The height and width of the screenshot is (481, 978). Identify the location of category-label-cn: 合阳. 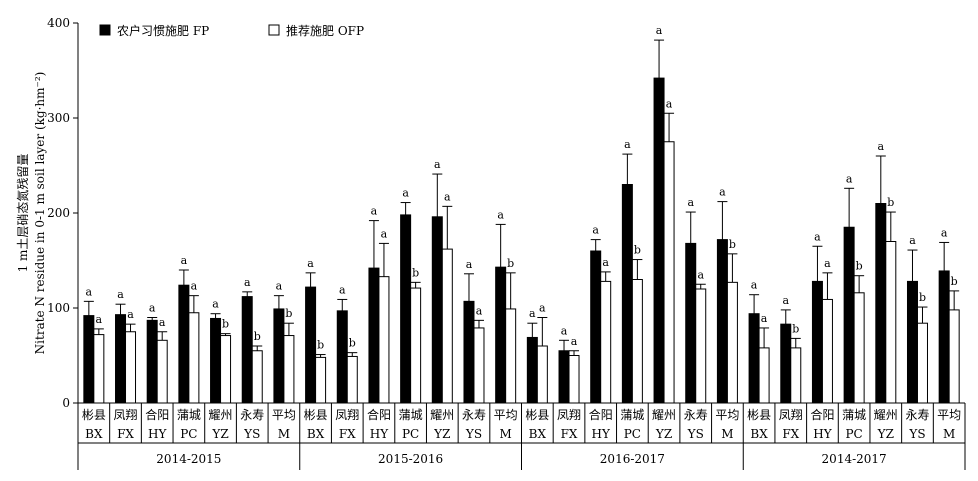
(822, 414).